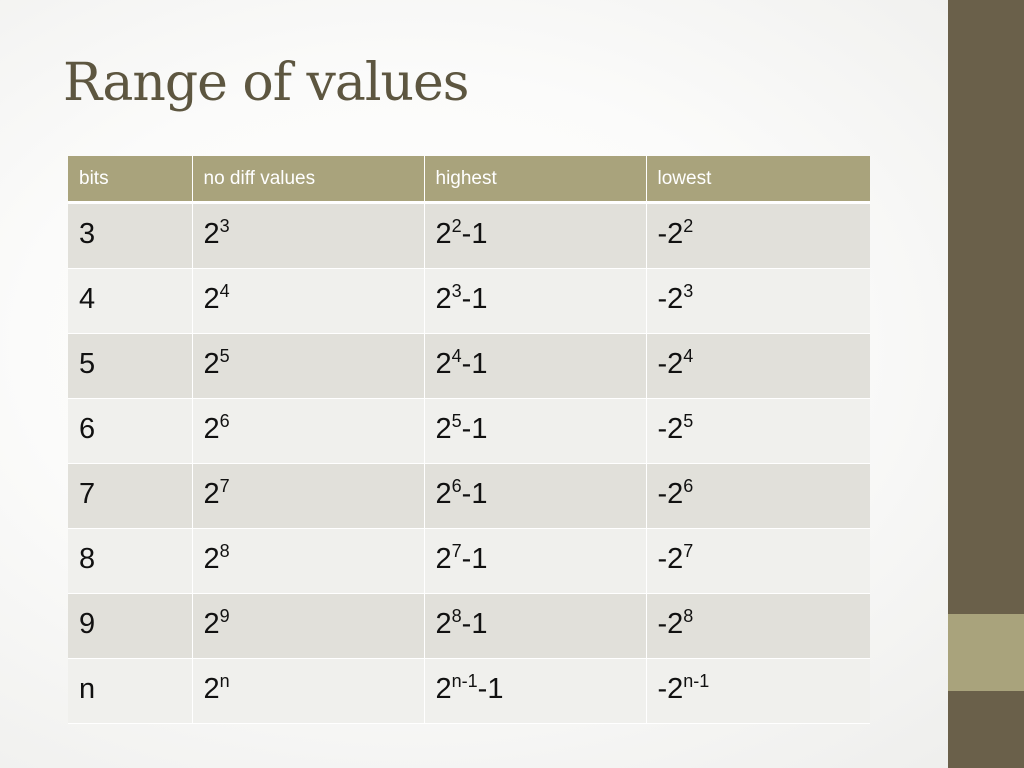 The height and width of the screenshot is (768, 1024). Describe the element at coordinates (130, 301) in the screenshot. I see `cell-bits: 4` at that location.